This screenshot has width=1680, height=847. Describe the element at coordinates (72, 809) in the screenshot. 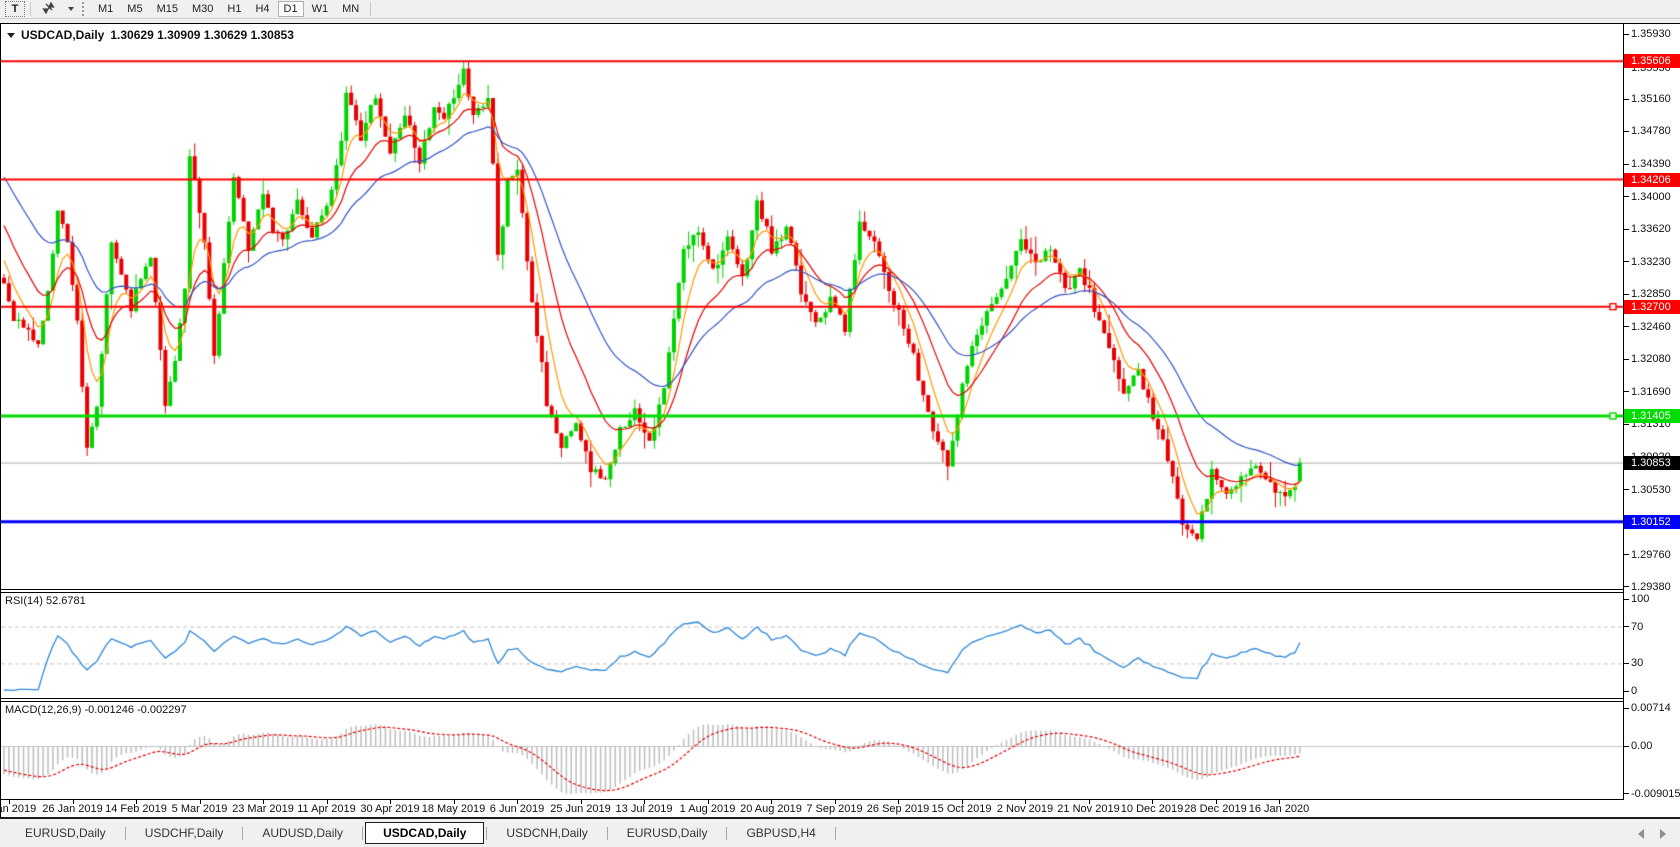

I see `date-tick-label: 26 Jan 2019` at that location.